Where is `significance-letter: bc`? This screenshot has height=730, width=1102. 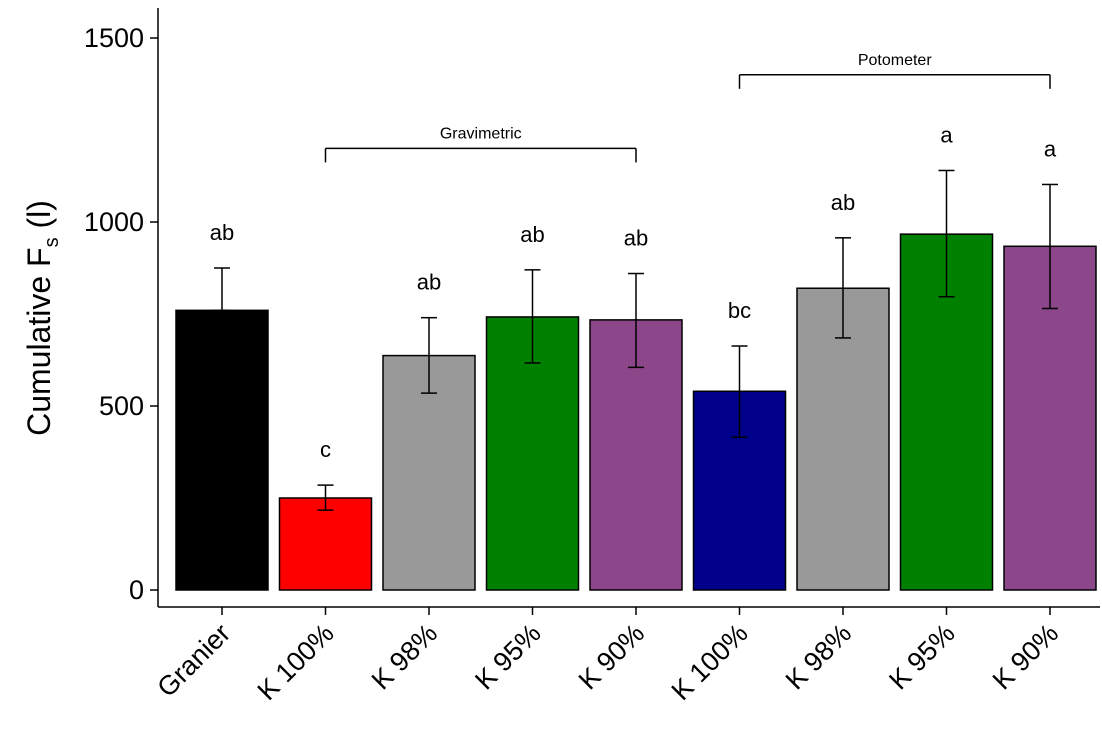 significance-letter: bc is located at coordinates (739, 310).